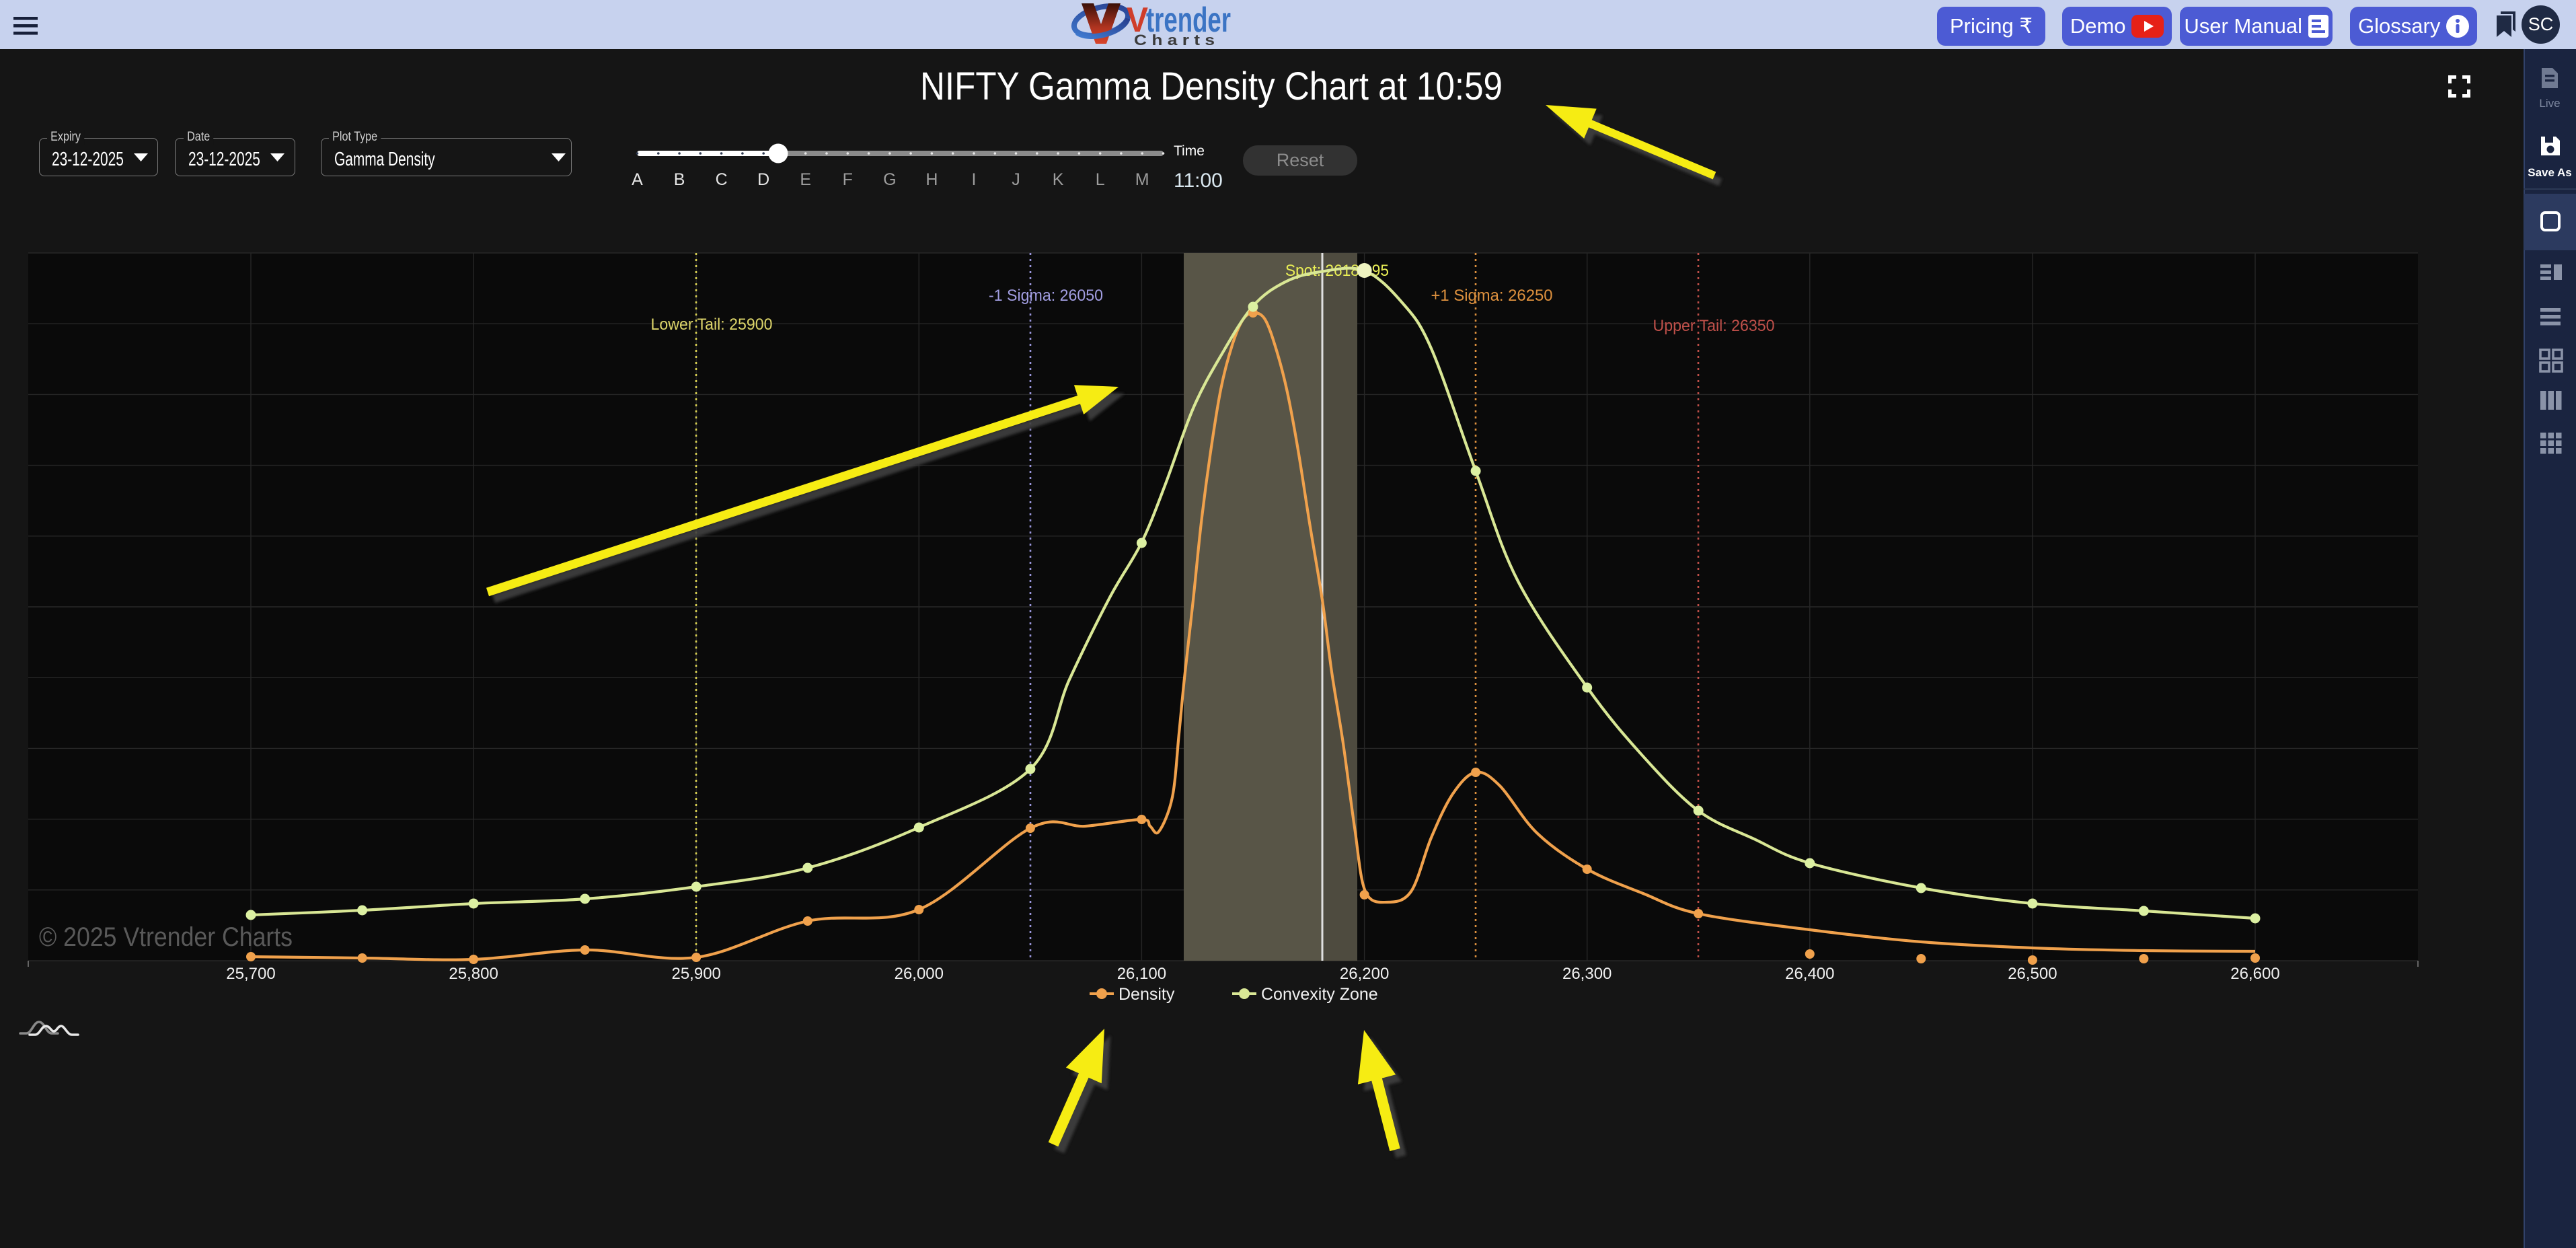 The height and width of the screenshot is (1248, 2576). Describe the element at coordinates (931, 179) in the screenshot. I see `svg-text: H` at that location.